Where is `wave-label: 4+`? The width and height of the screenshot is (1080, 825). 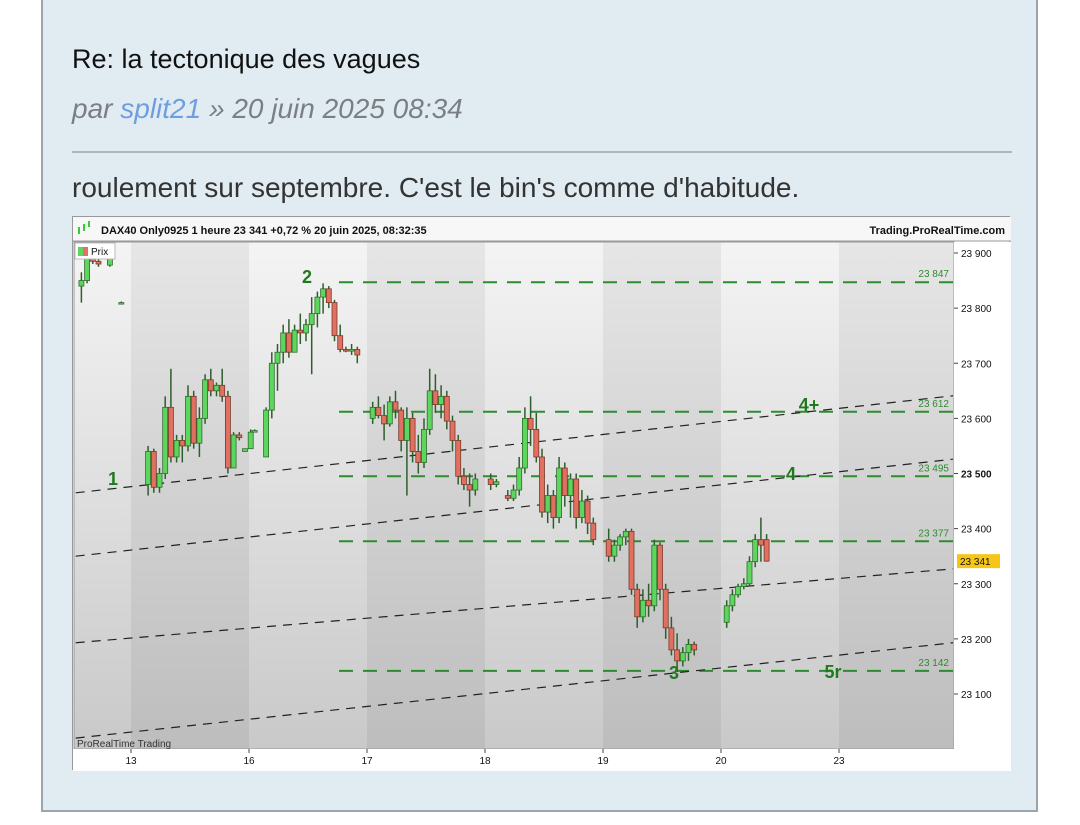
wave-label: 4+ is located at coordinates (809, 405).